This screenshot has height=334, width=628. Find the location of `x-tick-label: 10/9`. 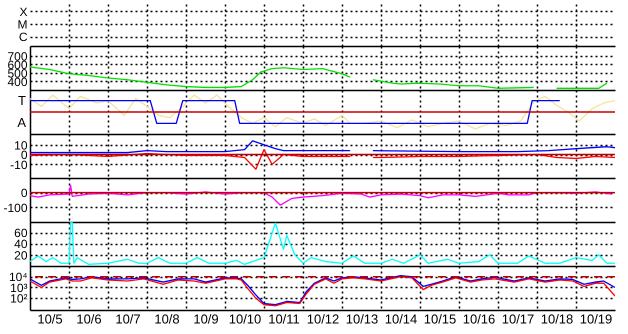

x-tick-label: 10/9 is located at coordinates (206, 319).